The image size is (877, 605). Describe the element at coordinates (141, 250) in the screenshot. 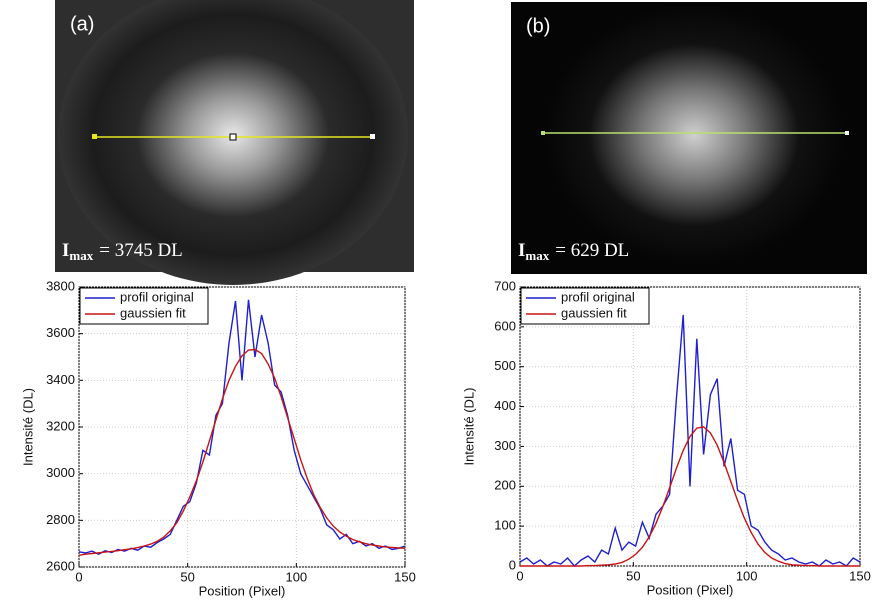

I see `imax-text: = 3745 DL` at that location.